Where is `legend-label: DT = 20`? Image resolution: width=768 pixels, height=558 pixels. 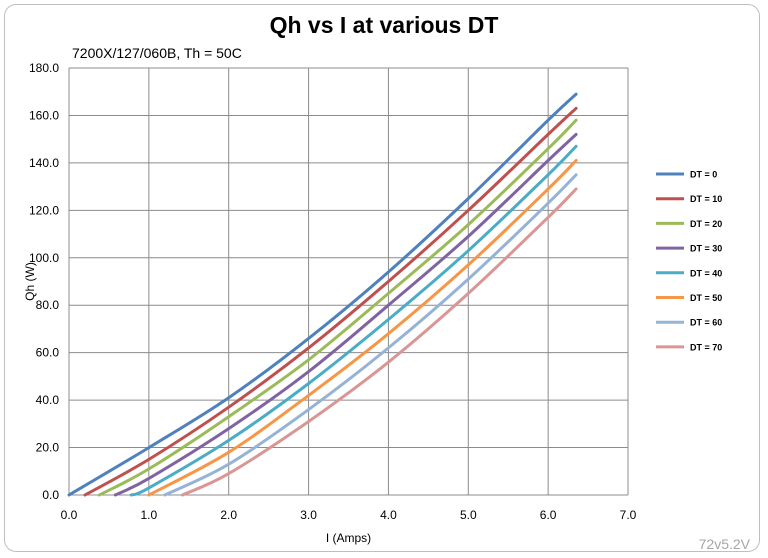
legend-label: DT = 20 is located at coordinates (706, 224).